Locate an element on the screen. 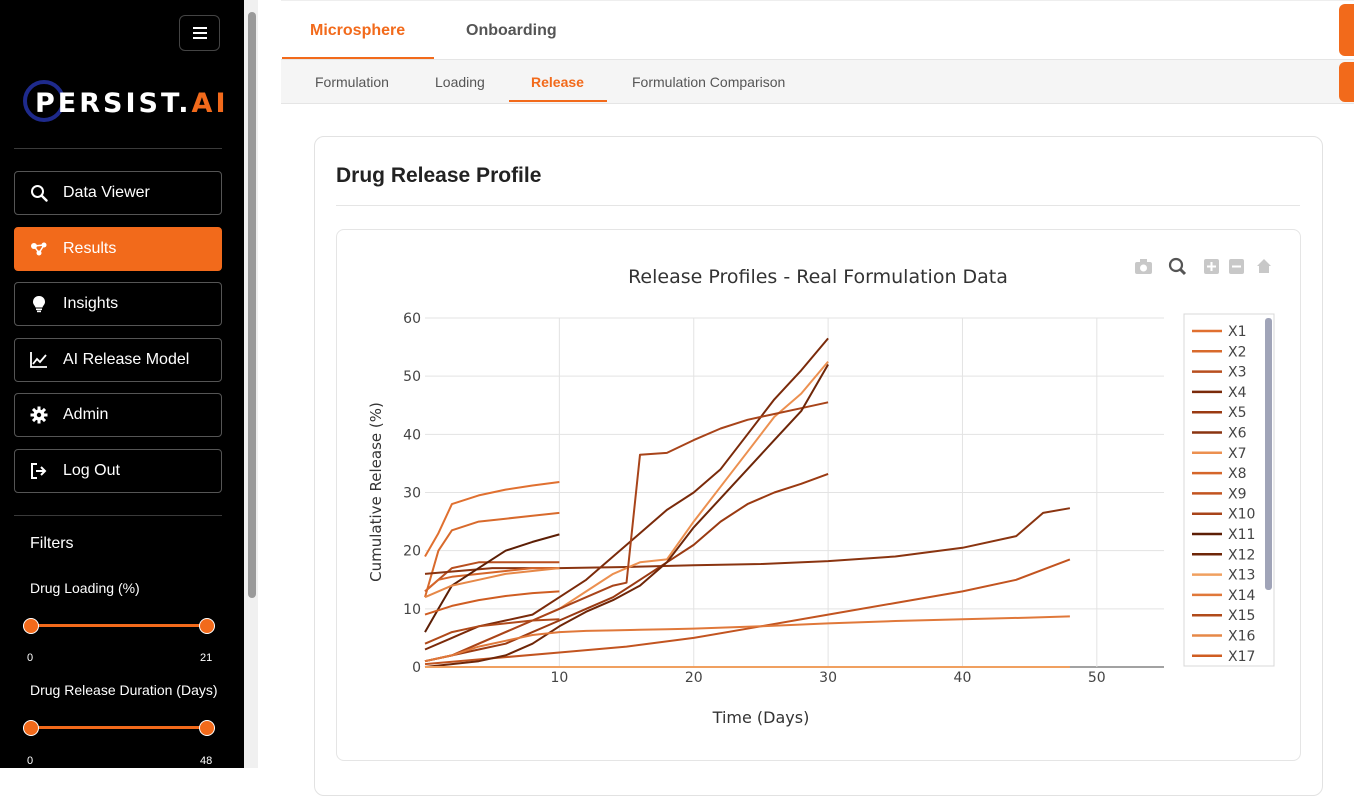 The image size is (1354, 796). brand-name: PERSIST. is located at coordinates (113, 103).